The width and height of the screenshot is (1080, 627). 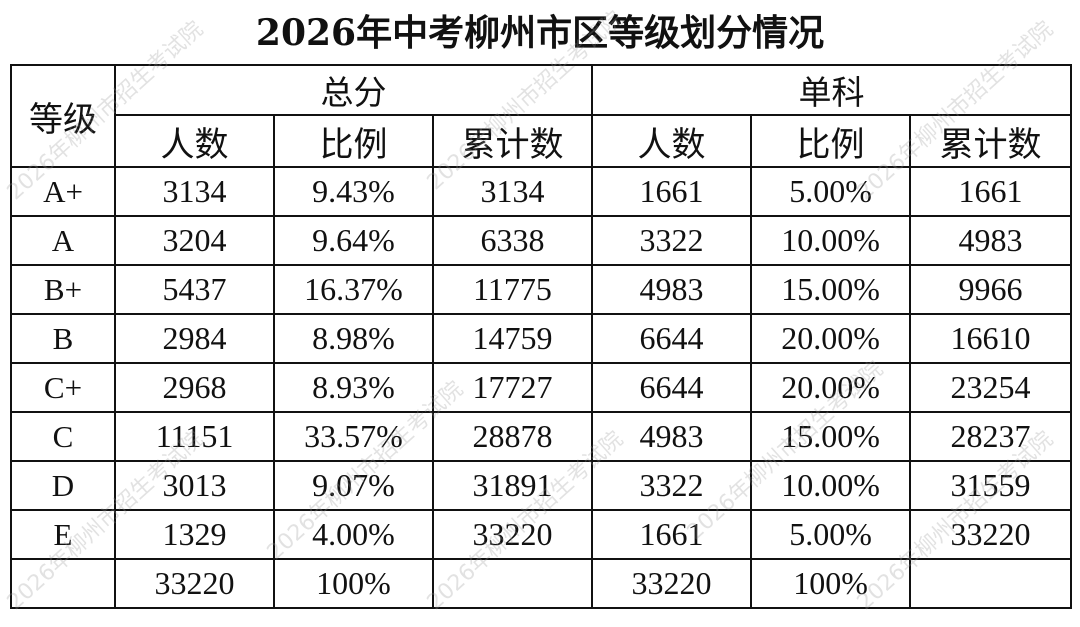 I want to click on total-count-header: 人数, so click(x=194, y=141).